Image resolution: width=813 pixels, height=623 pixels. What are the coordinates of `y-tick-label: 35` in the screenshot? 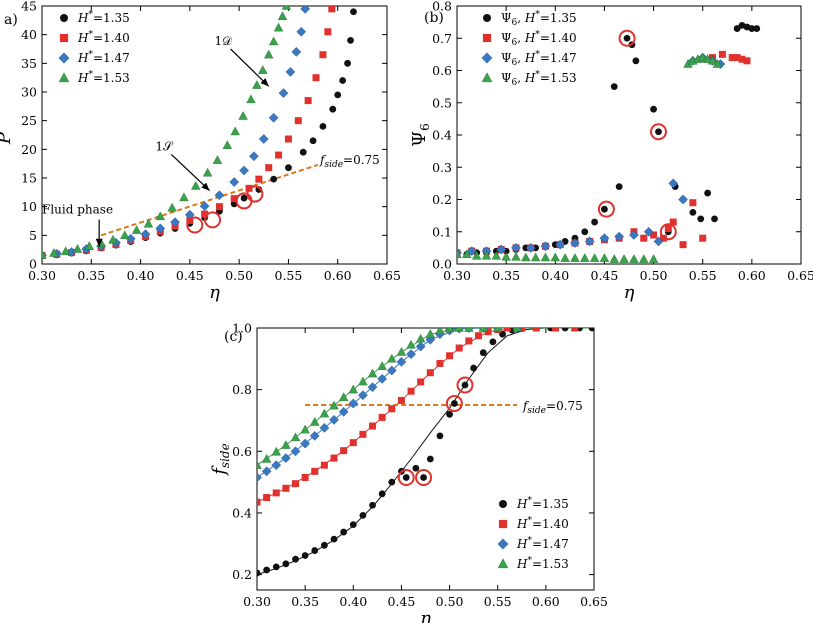 It's located at (29, 63).